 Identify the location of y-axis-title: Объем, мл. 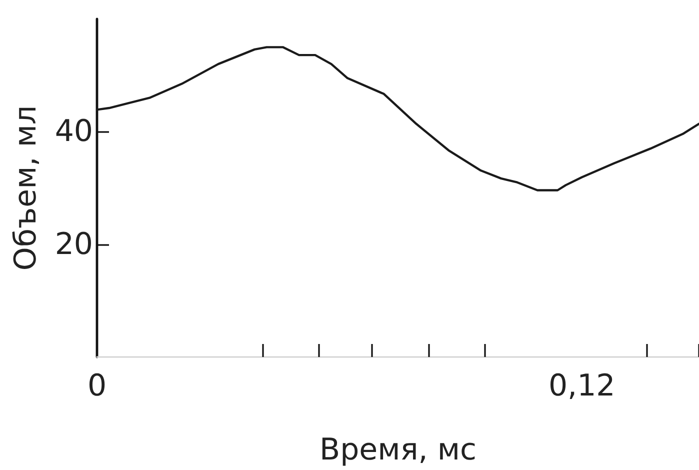
(26, 188).